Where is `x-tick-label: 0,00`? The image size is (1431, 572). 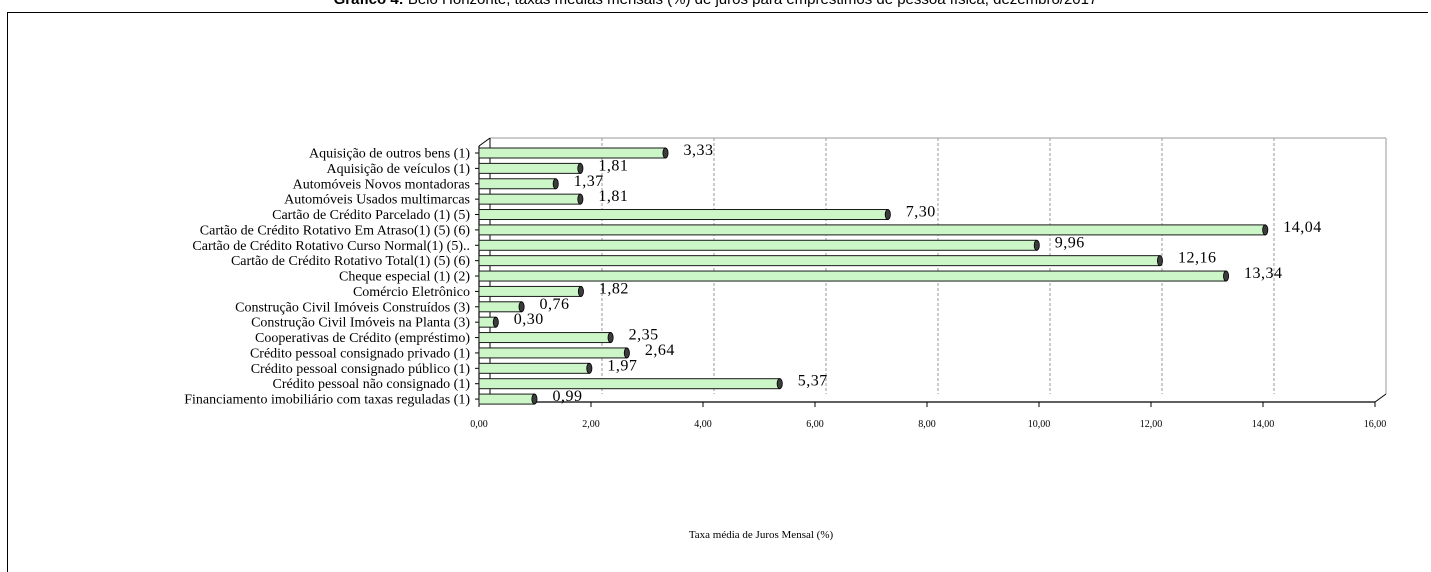
x-tick-label: 0,00 is located at coordinates (479, 424).